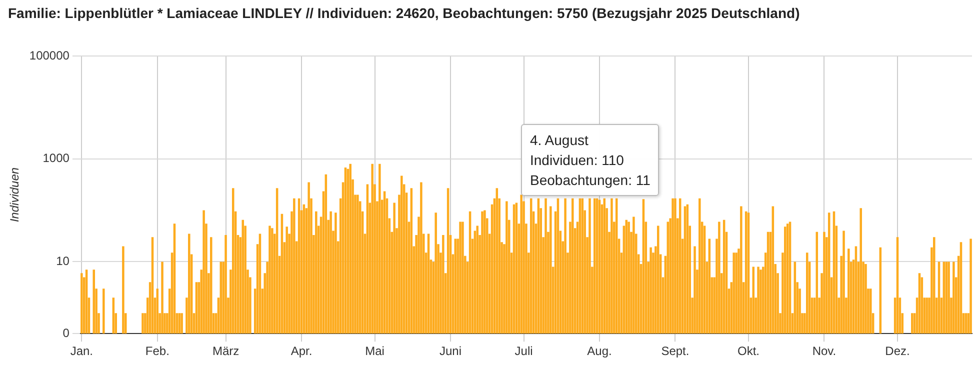 The image size is (980, 366). What do you see at coordinates (56, 158) in the screenshot?
I see `y-tick-label: 1000` at bounding box center [56, 158].